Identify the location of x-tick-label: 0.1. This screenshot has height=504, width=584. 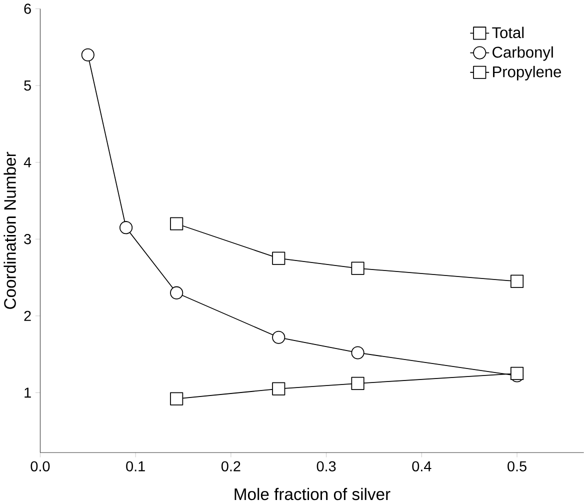
(135, 466).